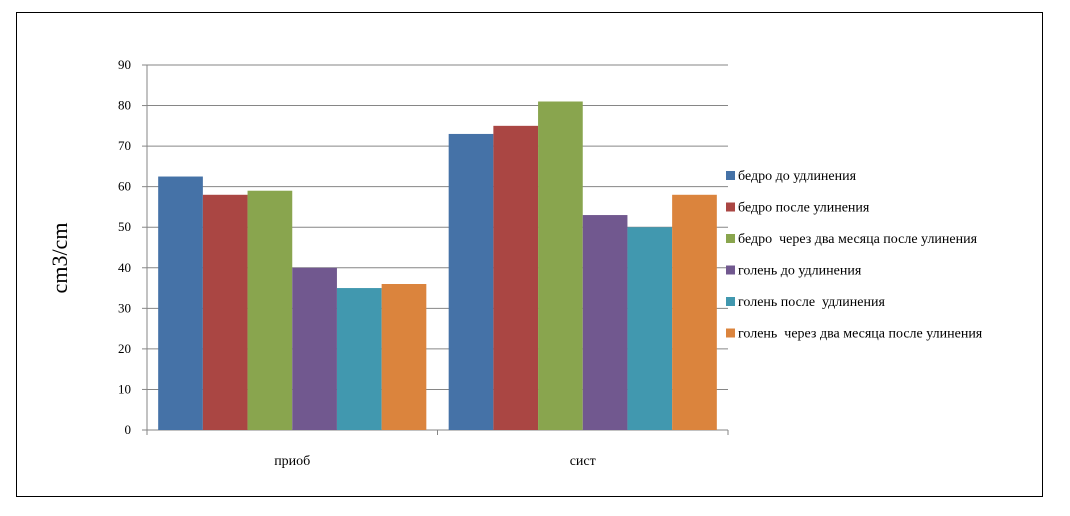  Describe the element at coordinates (124, 348) in the screenshot. I see `y-tick-label: 20` at that location.